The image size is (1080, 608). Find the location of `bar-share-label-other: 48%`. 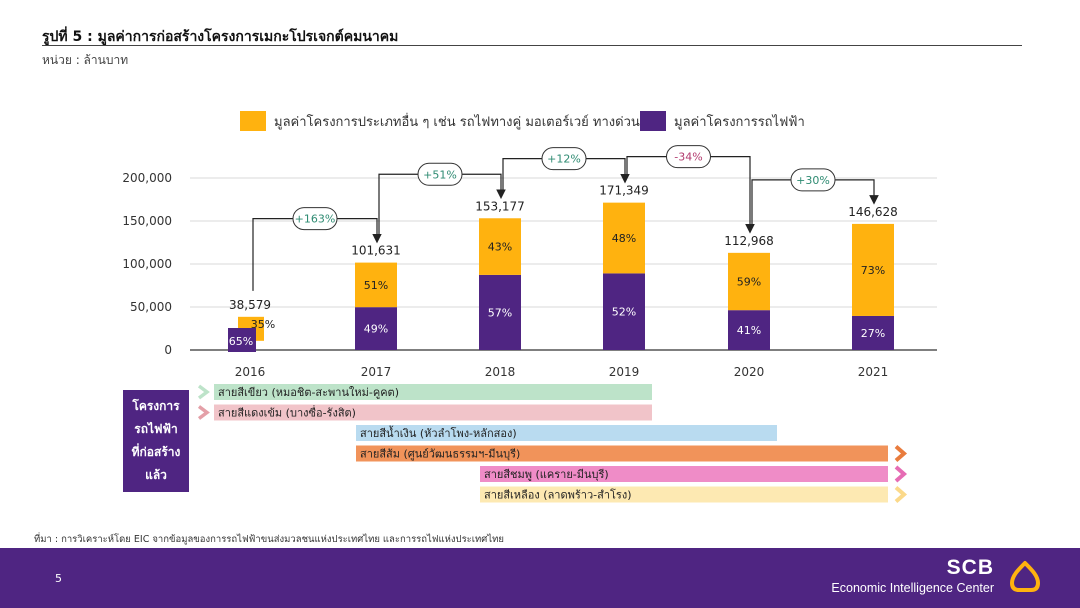

bar-share-label-other: 48% is located at coordinates (624, 238).